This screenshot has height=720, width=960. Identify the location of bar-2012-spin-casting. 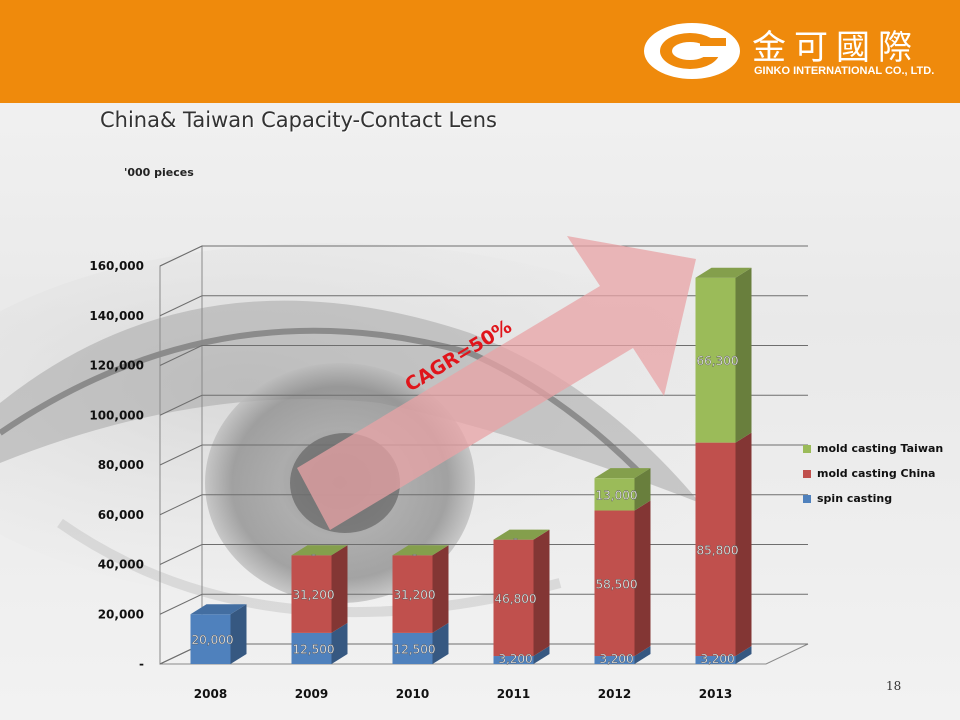
(622, 655).